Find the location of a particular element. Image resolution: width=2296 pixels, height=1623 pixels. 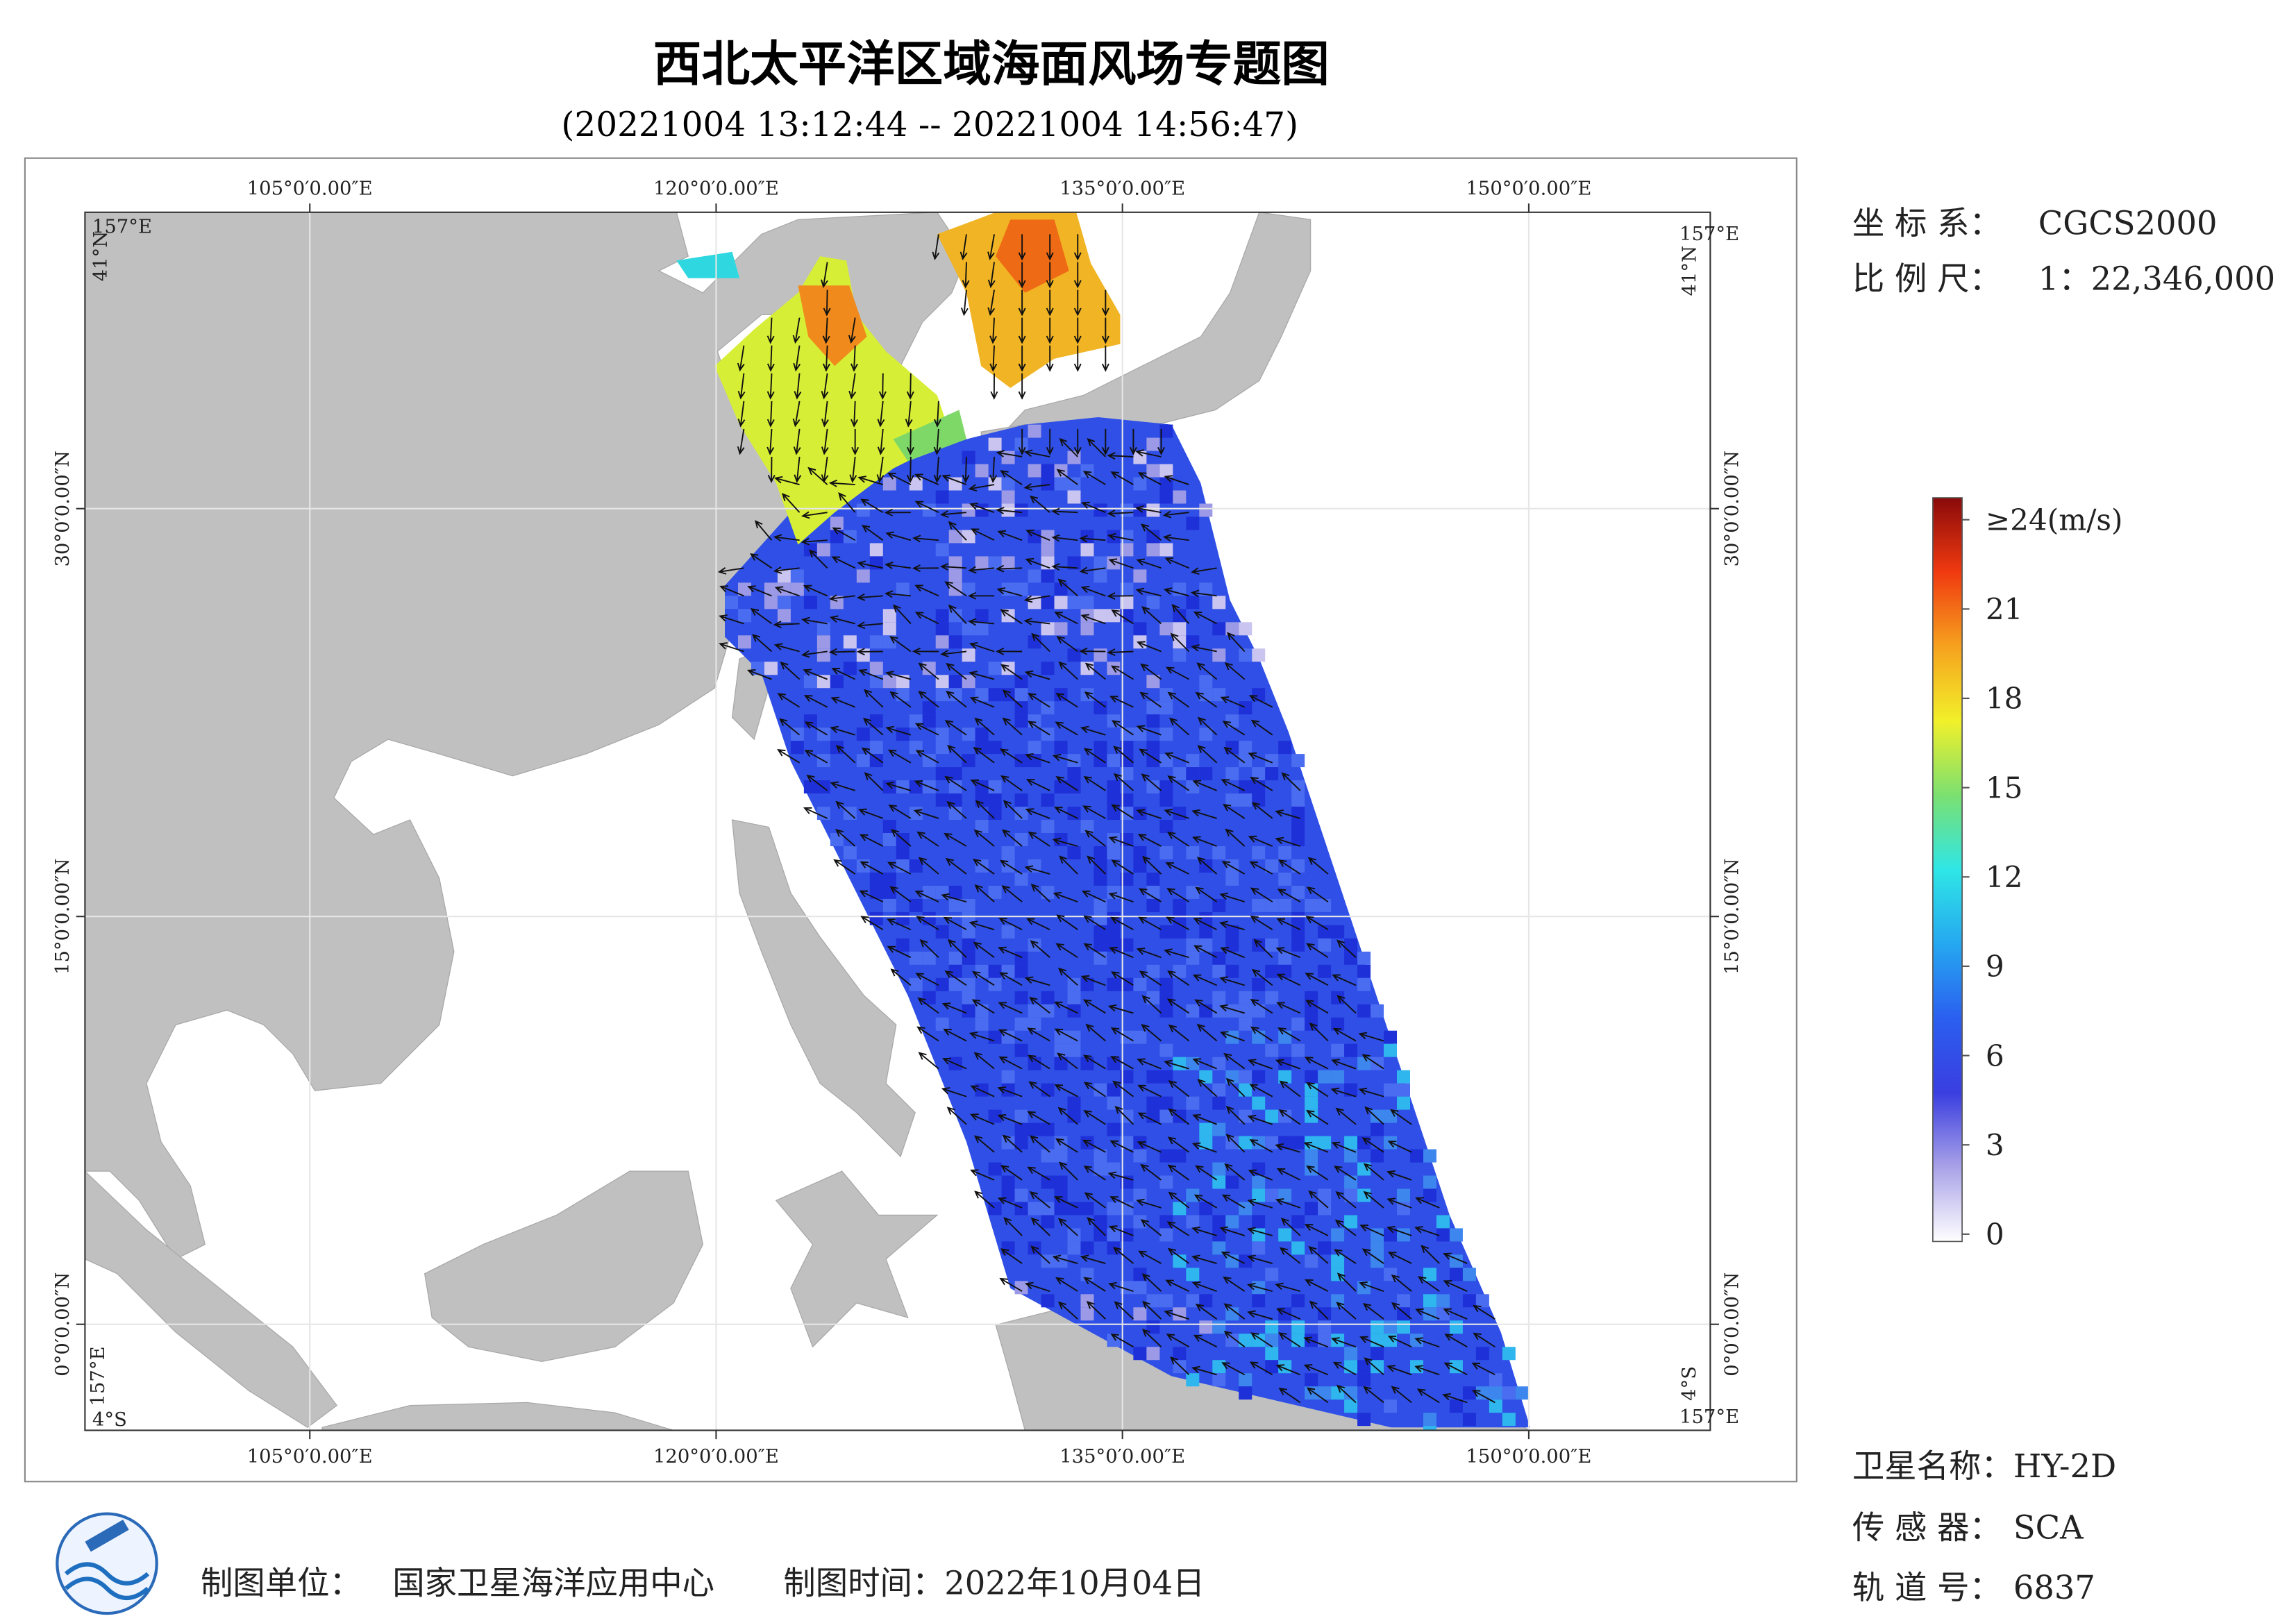

logo is located at coordinates (107, 1563).